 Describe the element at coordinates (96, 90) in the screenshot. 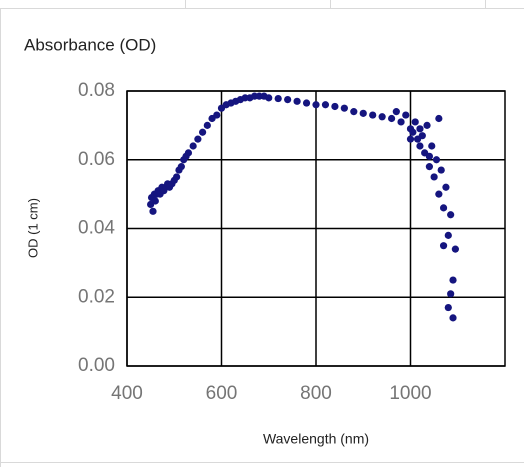

I see `y-tick-label: 0.08` at that location.